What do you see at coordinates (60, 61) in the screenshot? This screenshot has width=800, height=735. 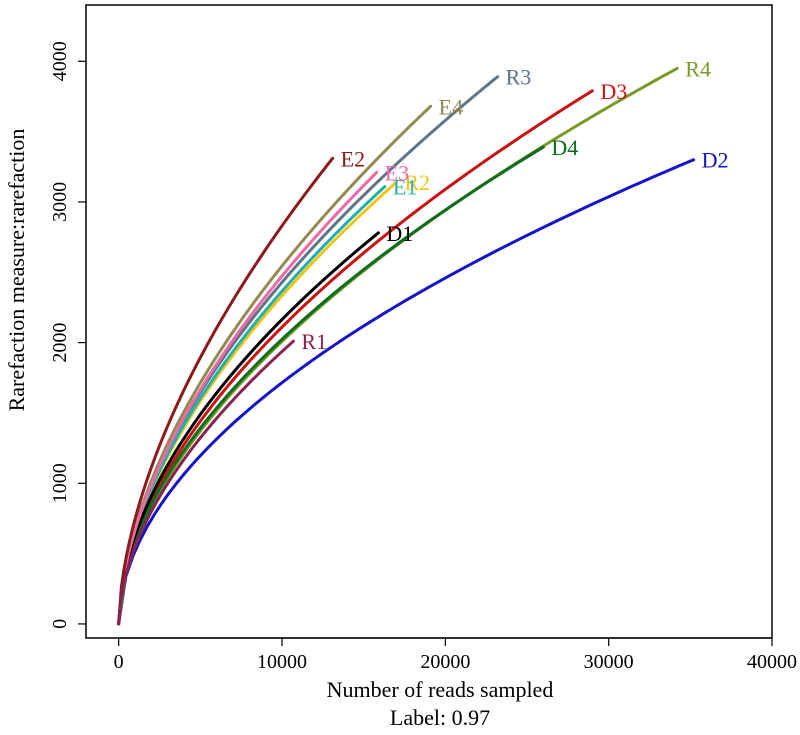 I see `y-tick-label: 4000` at bounding box center [60, 61].